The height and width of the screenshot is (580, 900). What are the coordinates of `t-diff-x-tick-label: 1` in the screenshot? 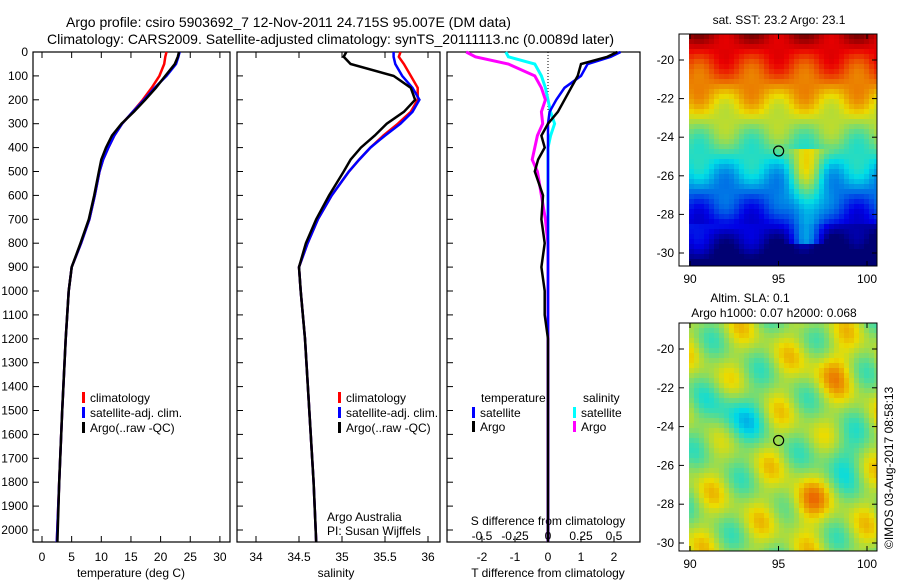 It's located at (581, 557).